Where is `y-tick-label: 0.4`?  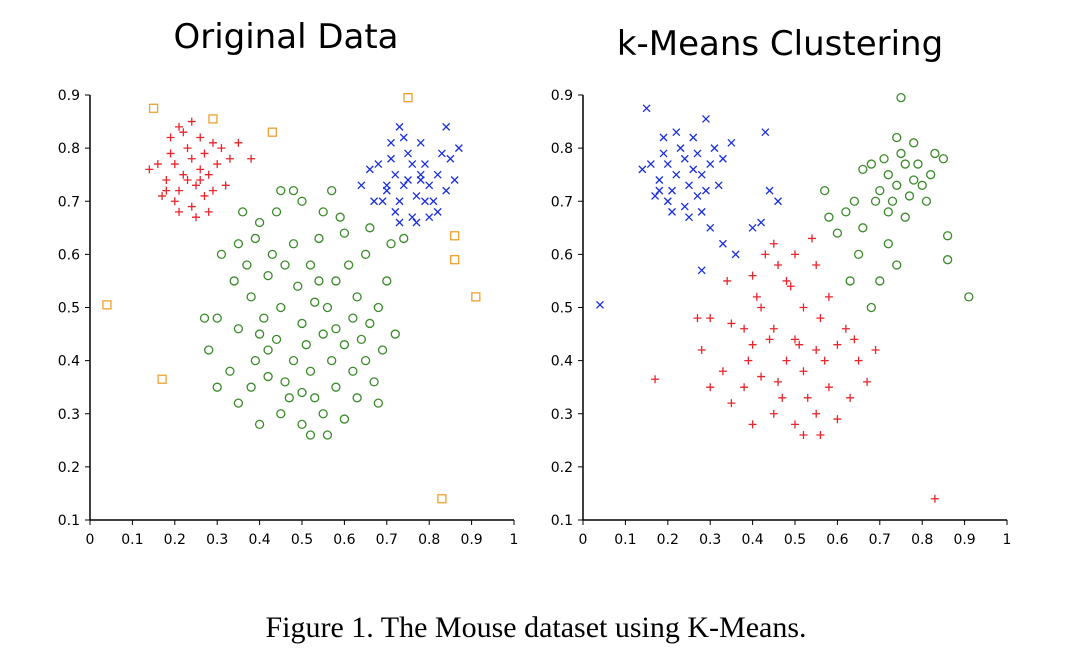
y-tick-label: 0.4 is located at coordinates (562, 362).